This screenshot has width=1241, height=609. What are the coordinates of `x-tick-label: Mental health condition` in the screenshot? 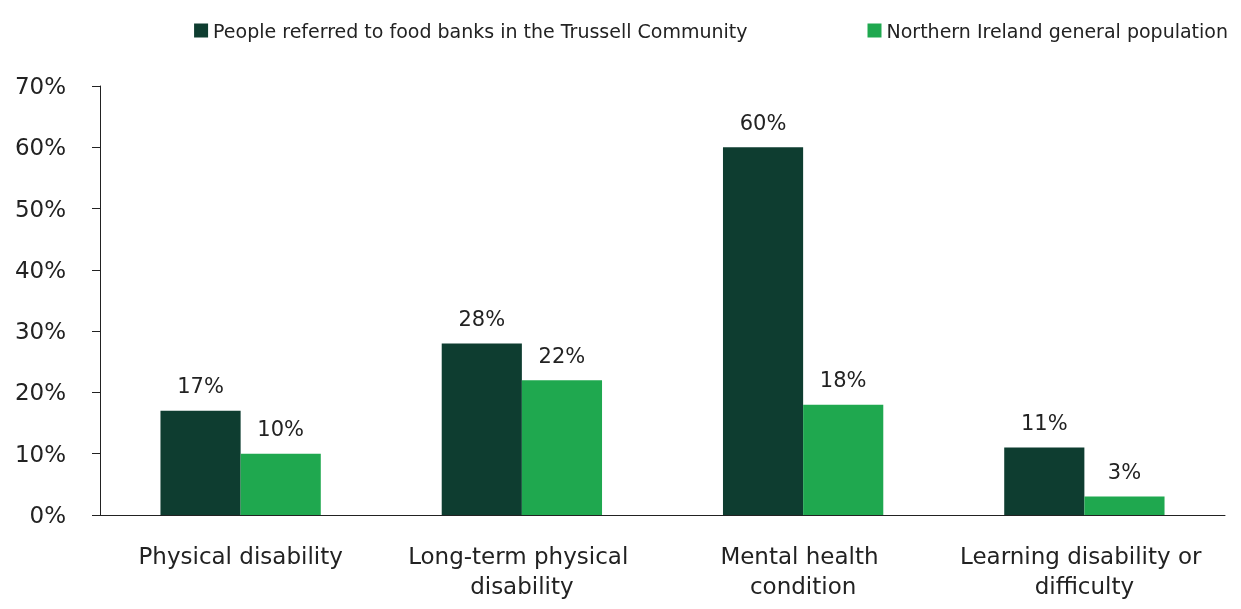 It's located at (803, 571).